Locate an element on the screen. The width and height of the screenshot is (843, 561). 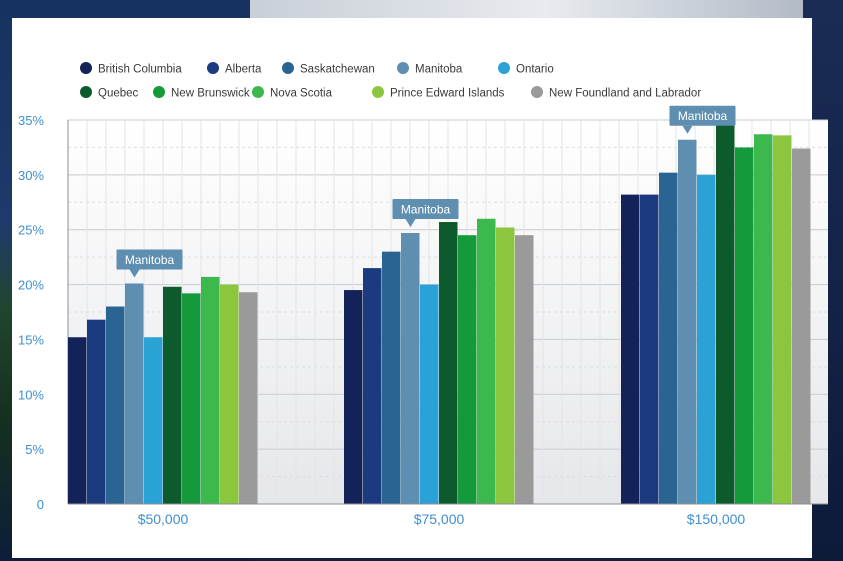
x-axis: $50,000 $75,000 $150,000 is located at coordinates (448, 515).